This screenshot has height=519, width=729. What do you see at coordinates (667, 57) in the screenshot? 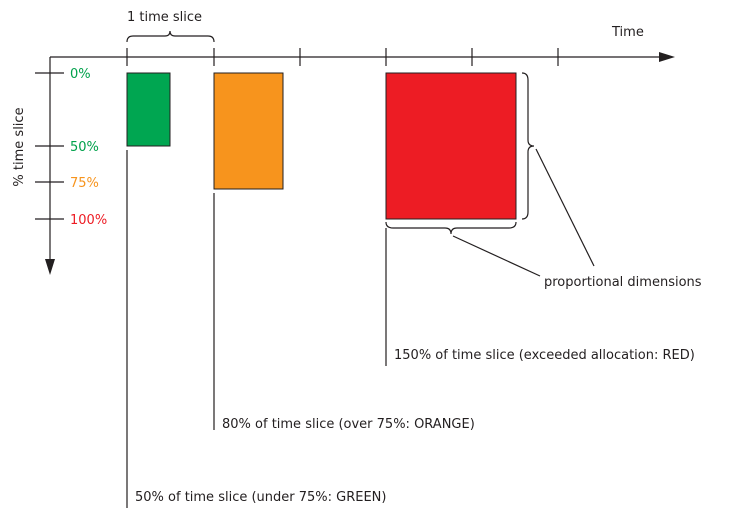
I see `time-axis-arrowhead` at bounding box center [667, 57].